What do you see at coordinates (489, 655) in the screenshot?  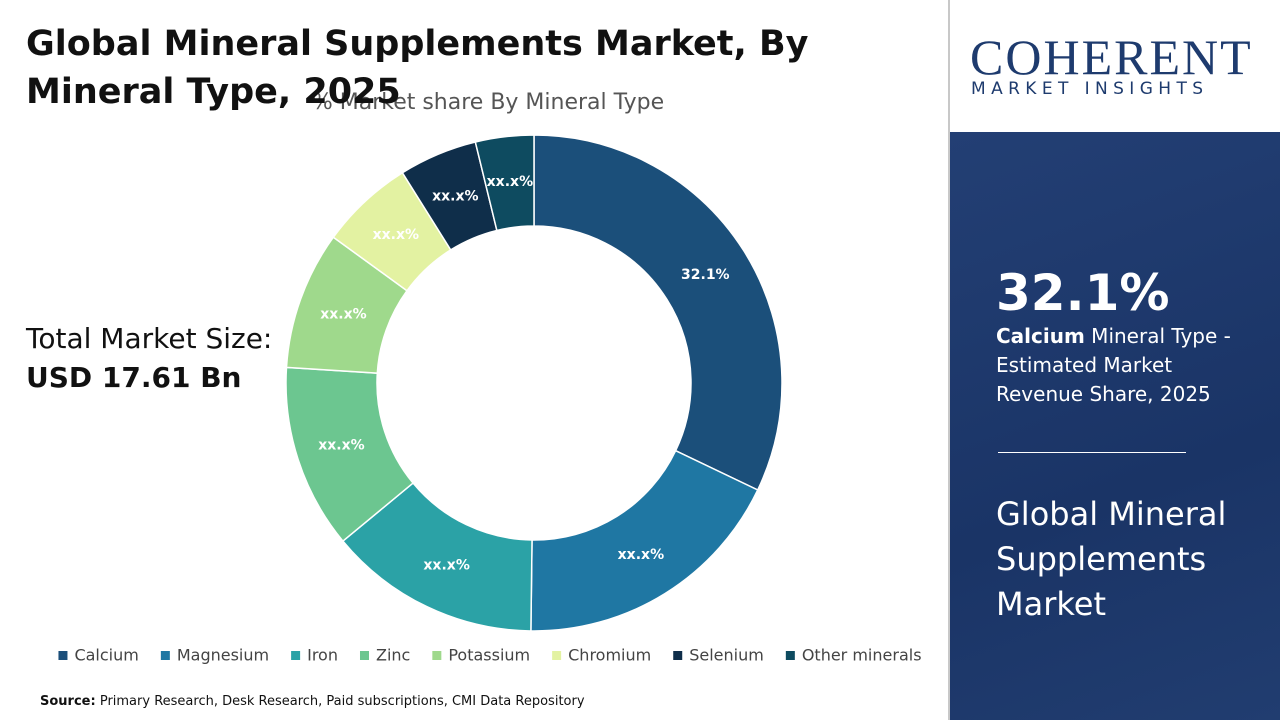 I see `legend-label: Potassium` at bounding box center [489, 655].